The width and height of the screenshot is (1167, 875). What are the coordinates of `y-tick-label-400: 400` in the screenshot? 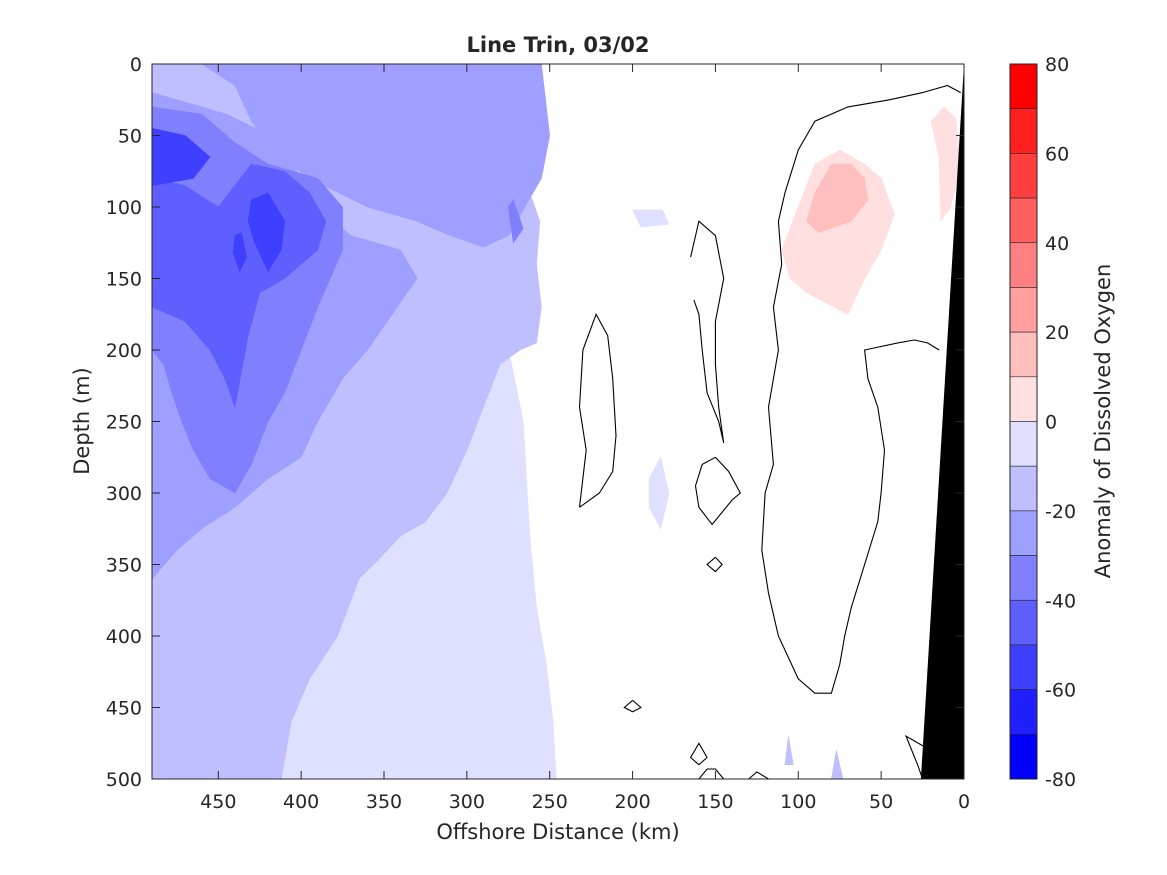 It's located at (124, 637).